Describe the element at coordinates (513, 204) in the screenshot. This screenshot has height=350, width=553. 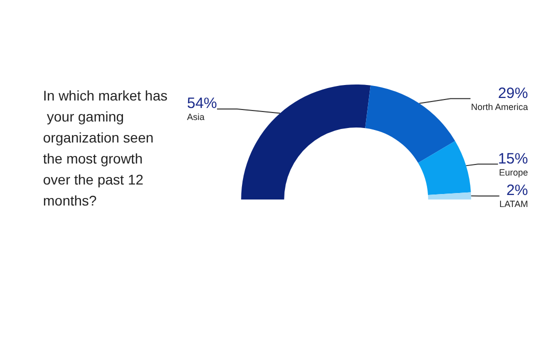
I see `slice-label: LATAM` at that location.